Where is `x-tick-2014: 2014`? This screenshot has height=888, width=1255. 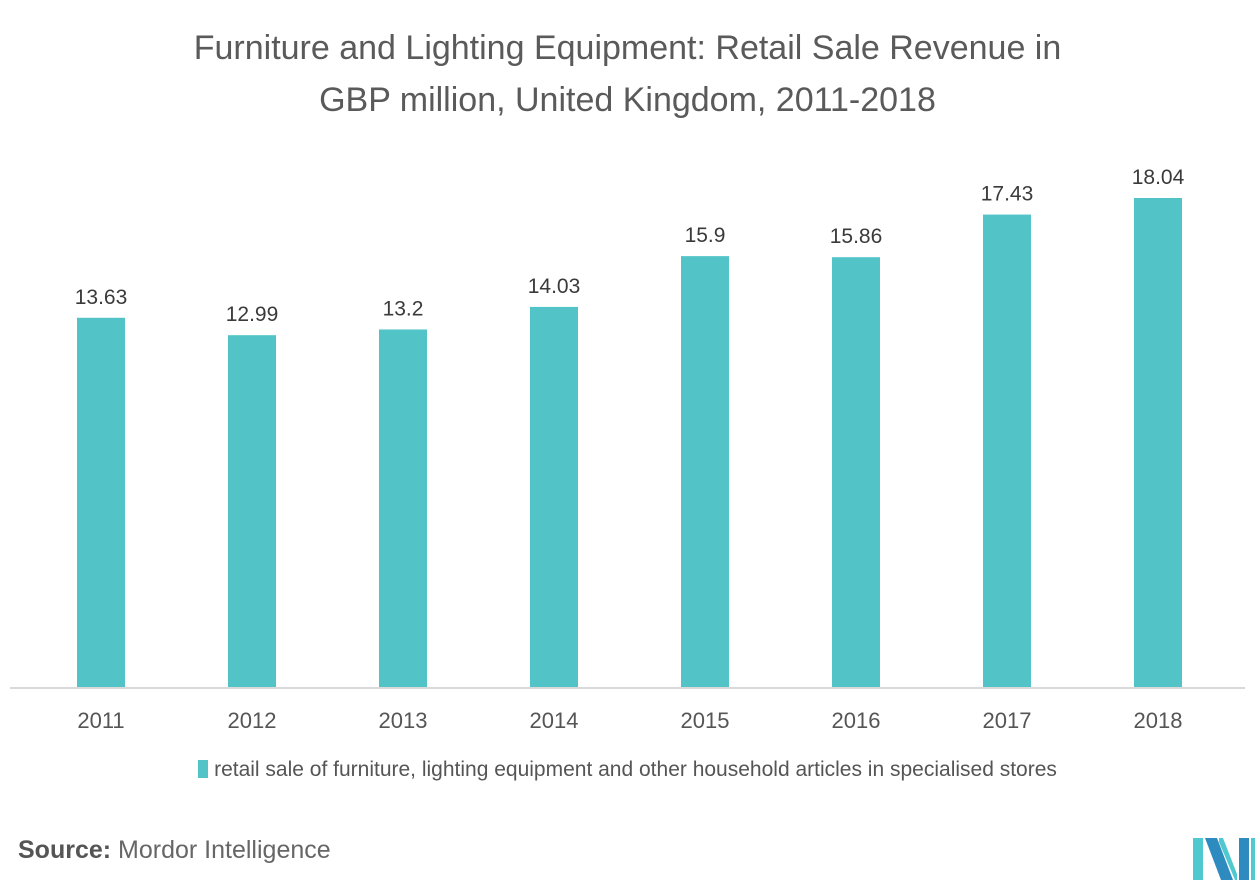
x-tick-2014: 2014 is located at coordinates (554, 720).